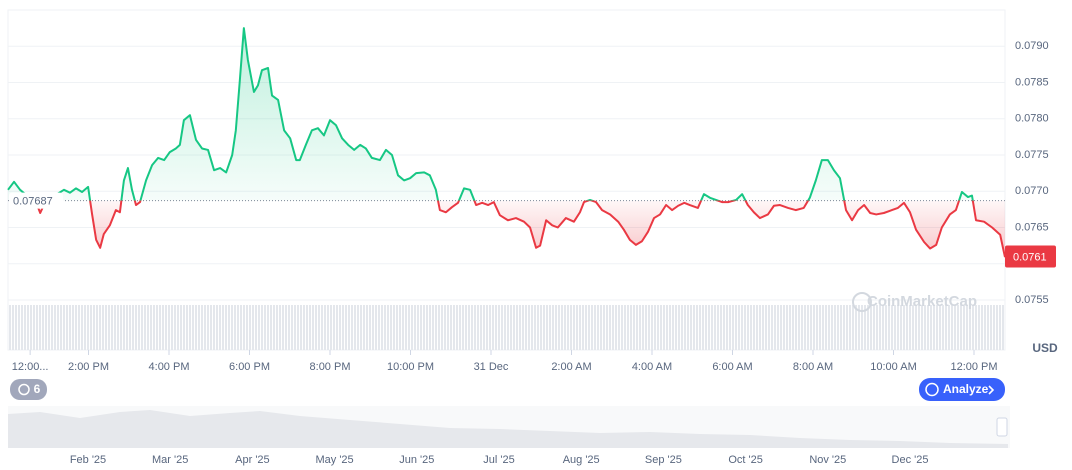 The image size is (1072, 470). What do you see at coordinates (170, 460) in the screenshot?
I see `navigator-label: Mar '25` at bounding box center [170, 460].